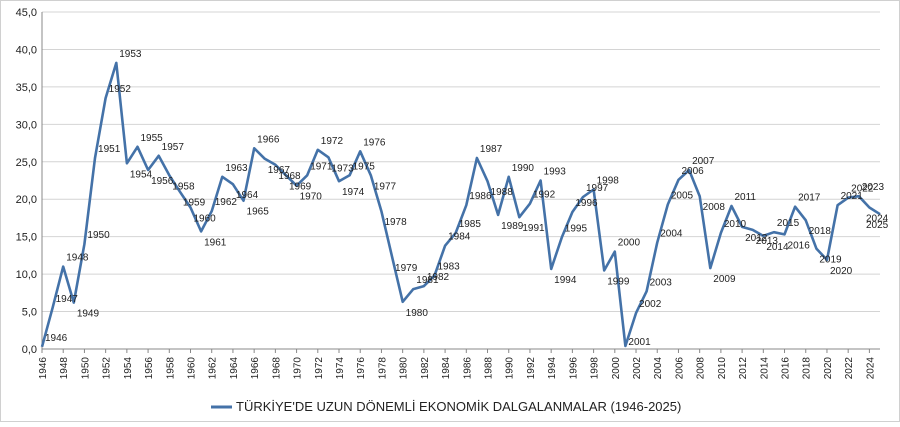  I want to click on point-label: 1985, so click(470, 224).